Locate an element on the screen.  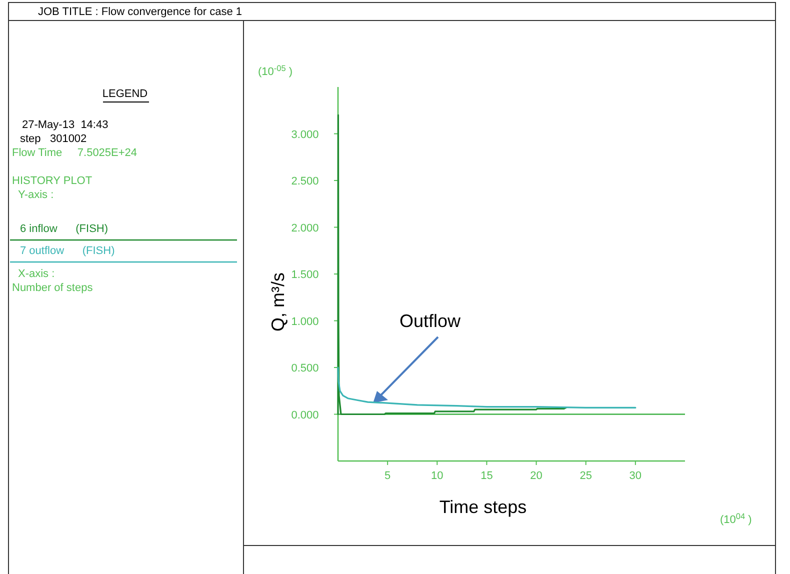
text: LEGEND is located at coordinates (125, 94).